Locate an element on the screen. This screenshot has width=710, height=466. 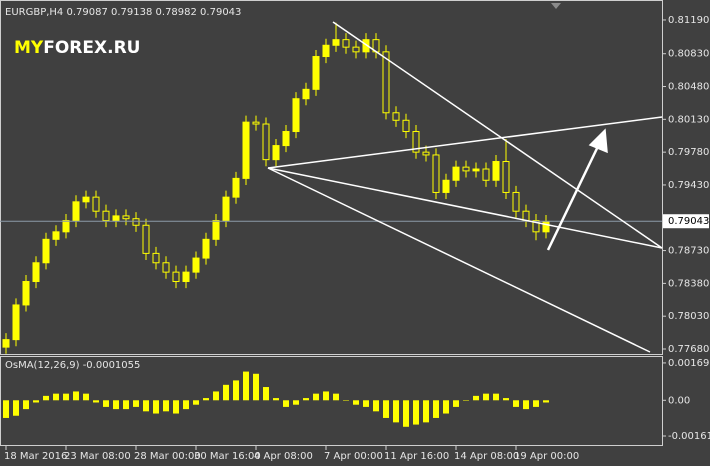
x-tick-label: 19 Apr 00:00 is located at coordinates (546, 456).